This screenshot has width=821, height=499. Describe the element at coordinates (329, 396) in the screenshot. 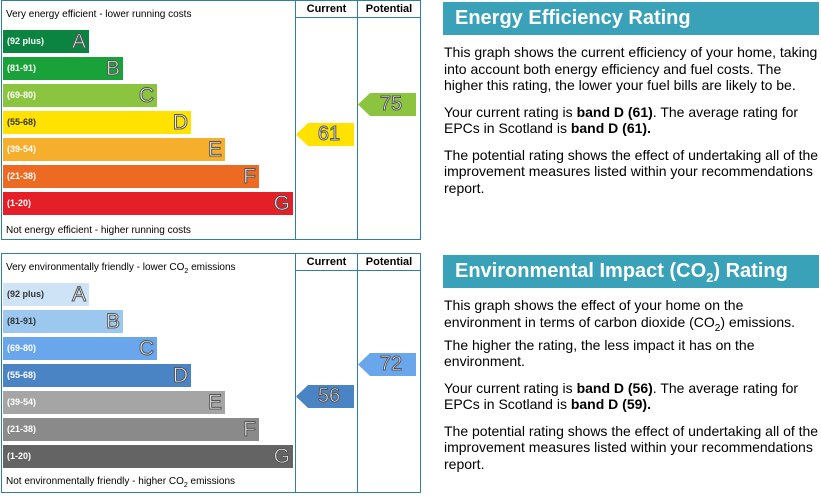

I see `current-rating-value: 56` at that location.